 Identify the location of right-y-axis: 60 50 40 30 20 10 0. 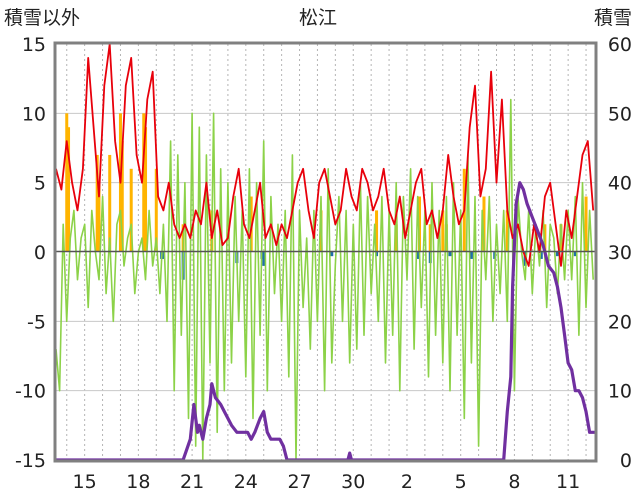
(620, 253).